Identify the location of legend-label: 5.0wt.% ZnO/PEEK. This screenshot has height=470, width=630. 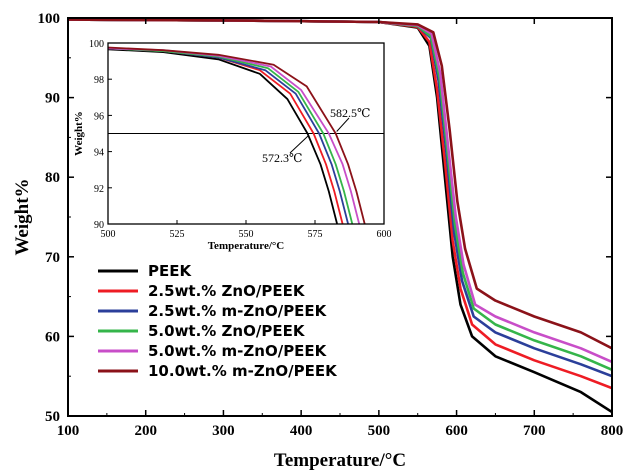
(227, 331).